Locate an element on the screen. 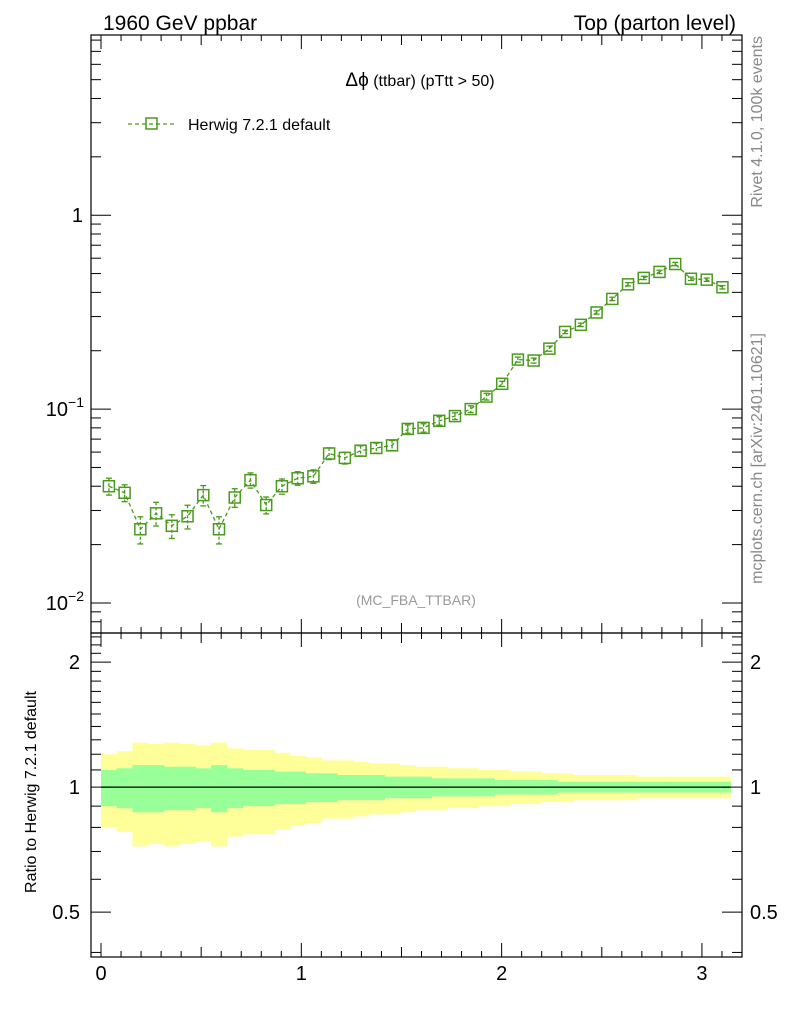 This screenshot has height=1024, width=786. legend-label: Herwig 7.2.1 default is located at coordinates (259, 125).